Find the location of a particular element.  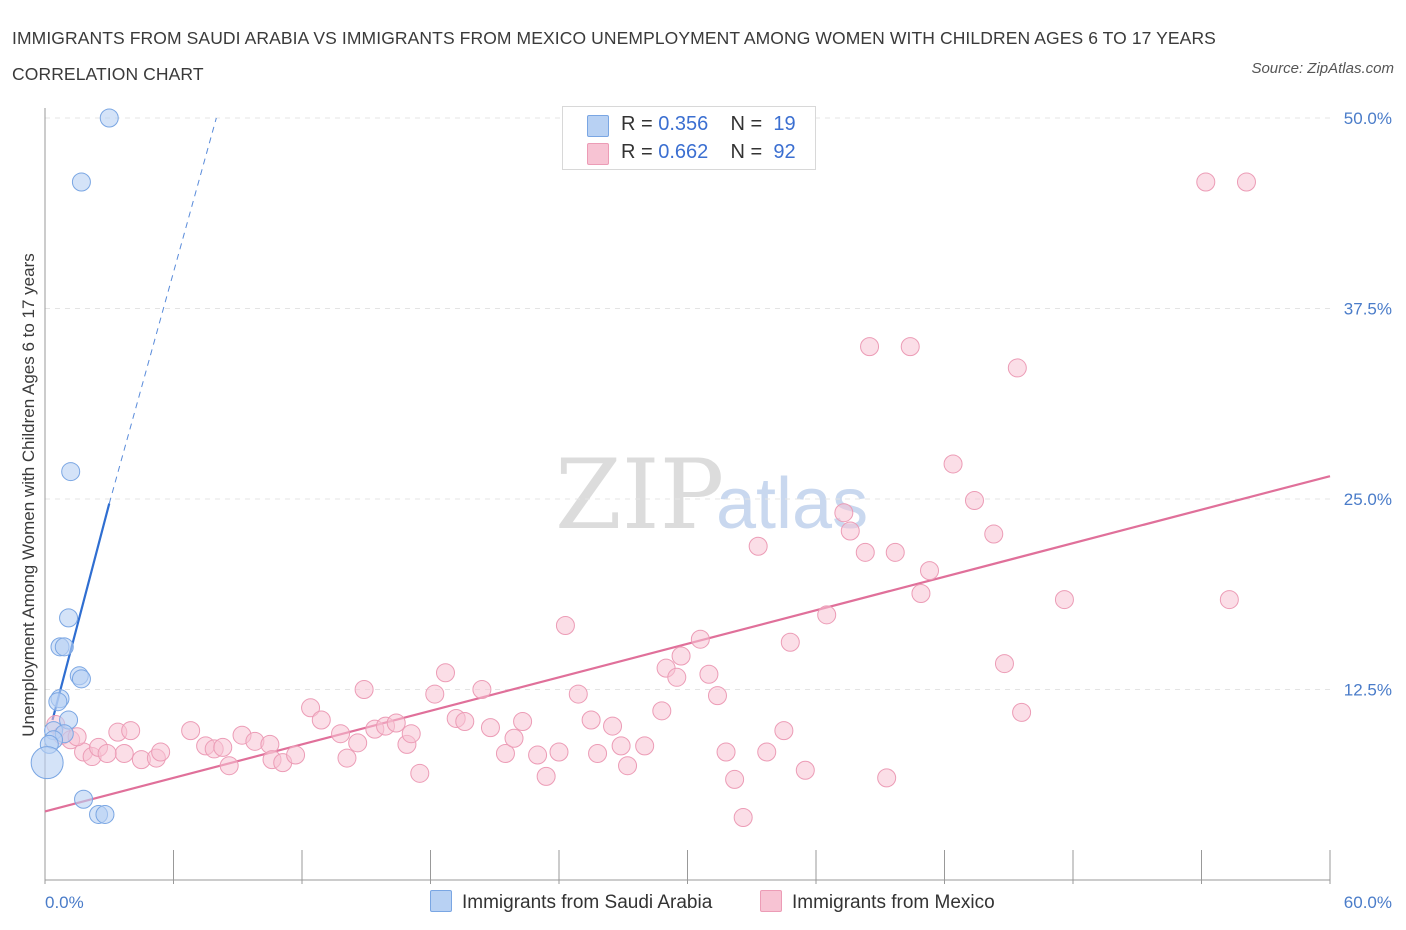

legend-swatch-mexico is located at coordinates (598, 154).